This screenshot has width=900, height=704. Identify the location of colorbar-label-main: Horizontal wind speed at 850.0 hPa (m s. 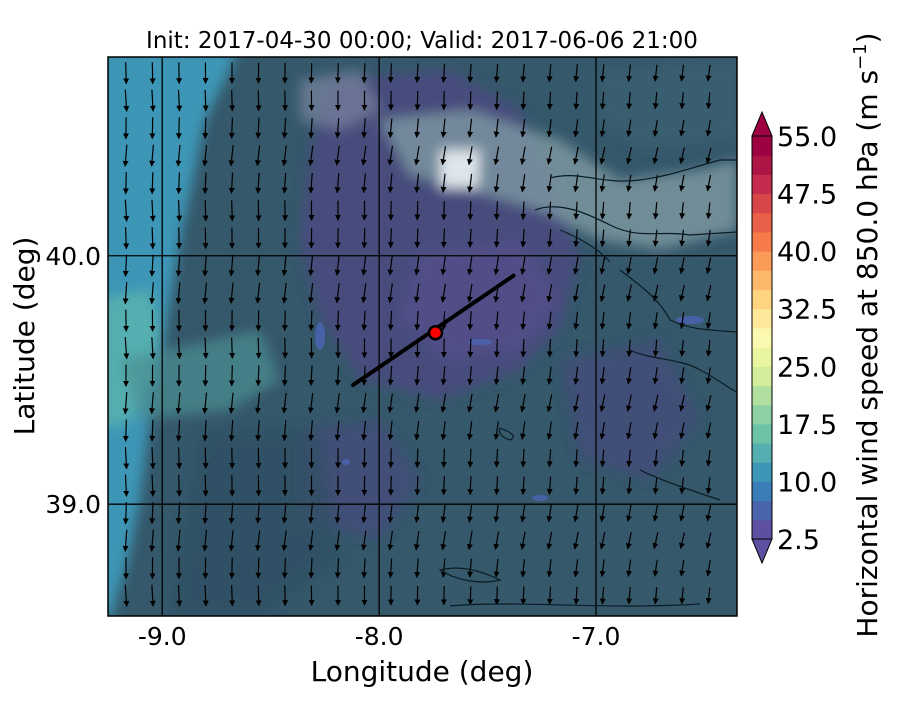
(867, 354).